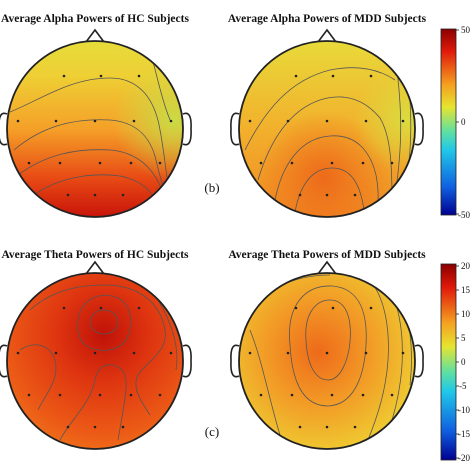  Describe the element at coordinates (455, 362) in the screenshot. I see `colorbar-theta: 20 15 10 5 0 -5 -10 -15 -20` at that location.